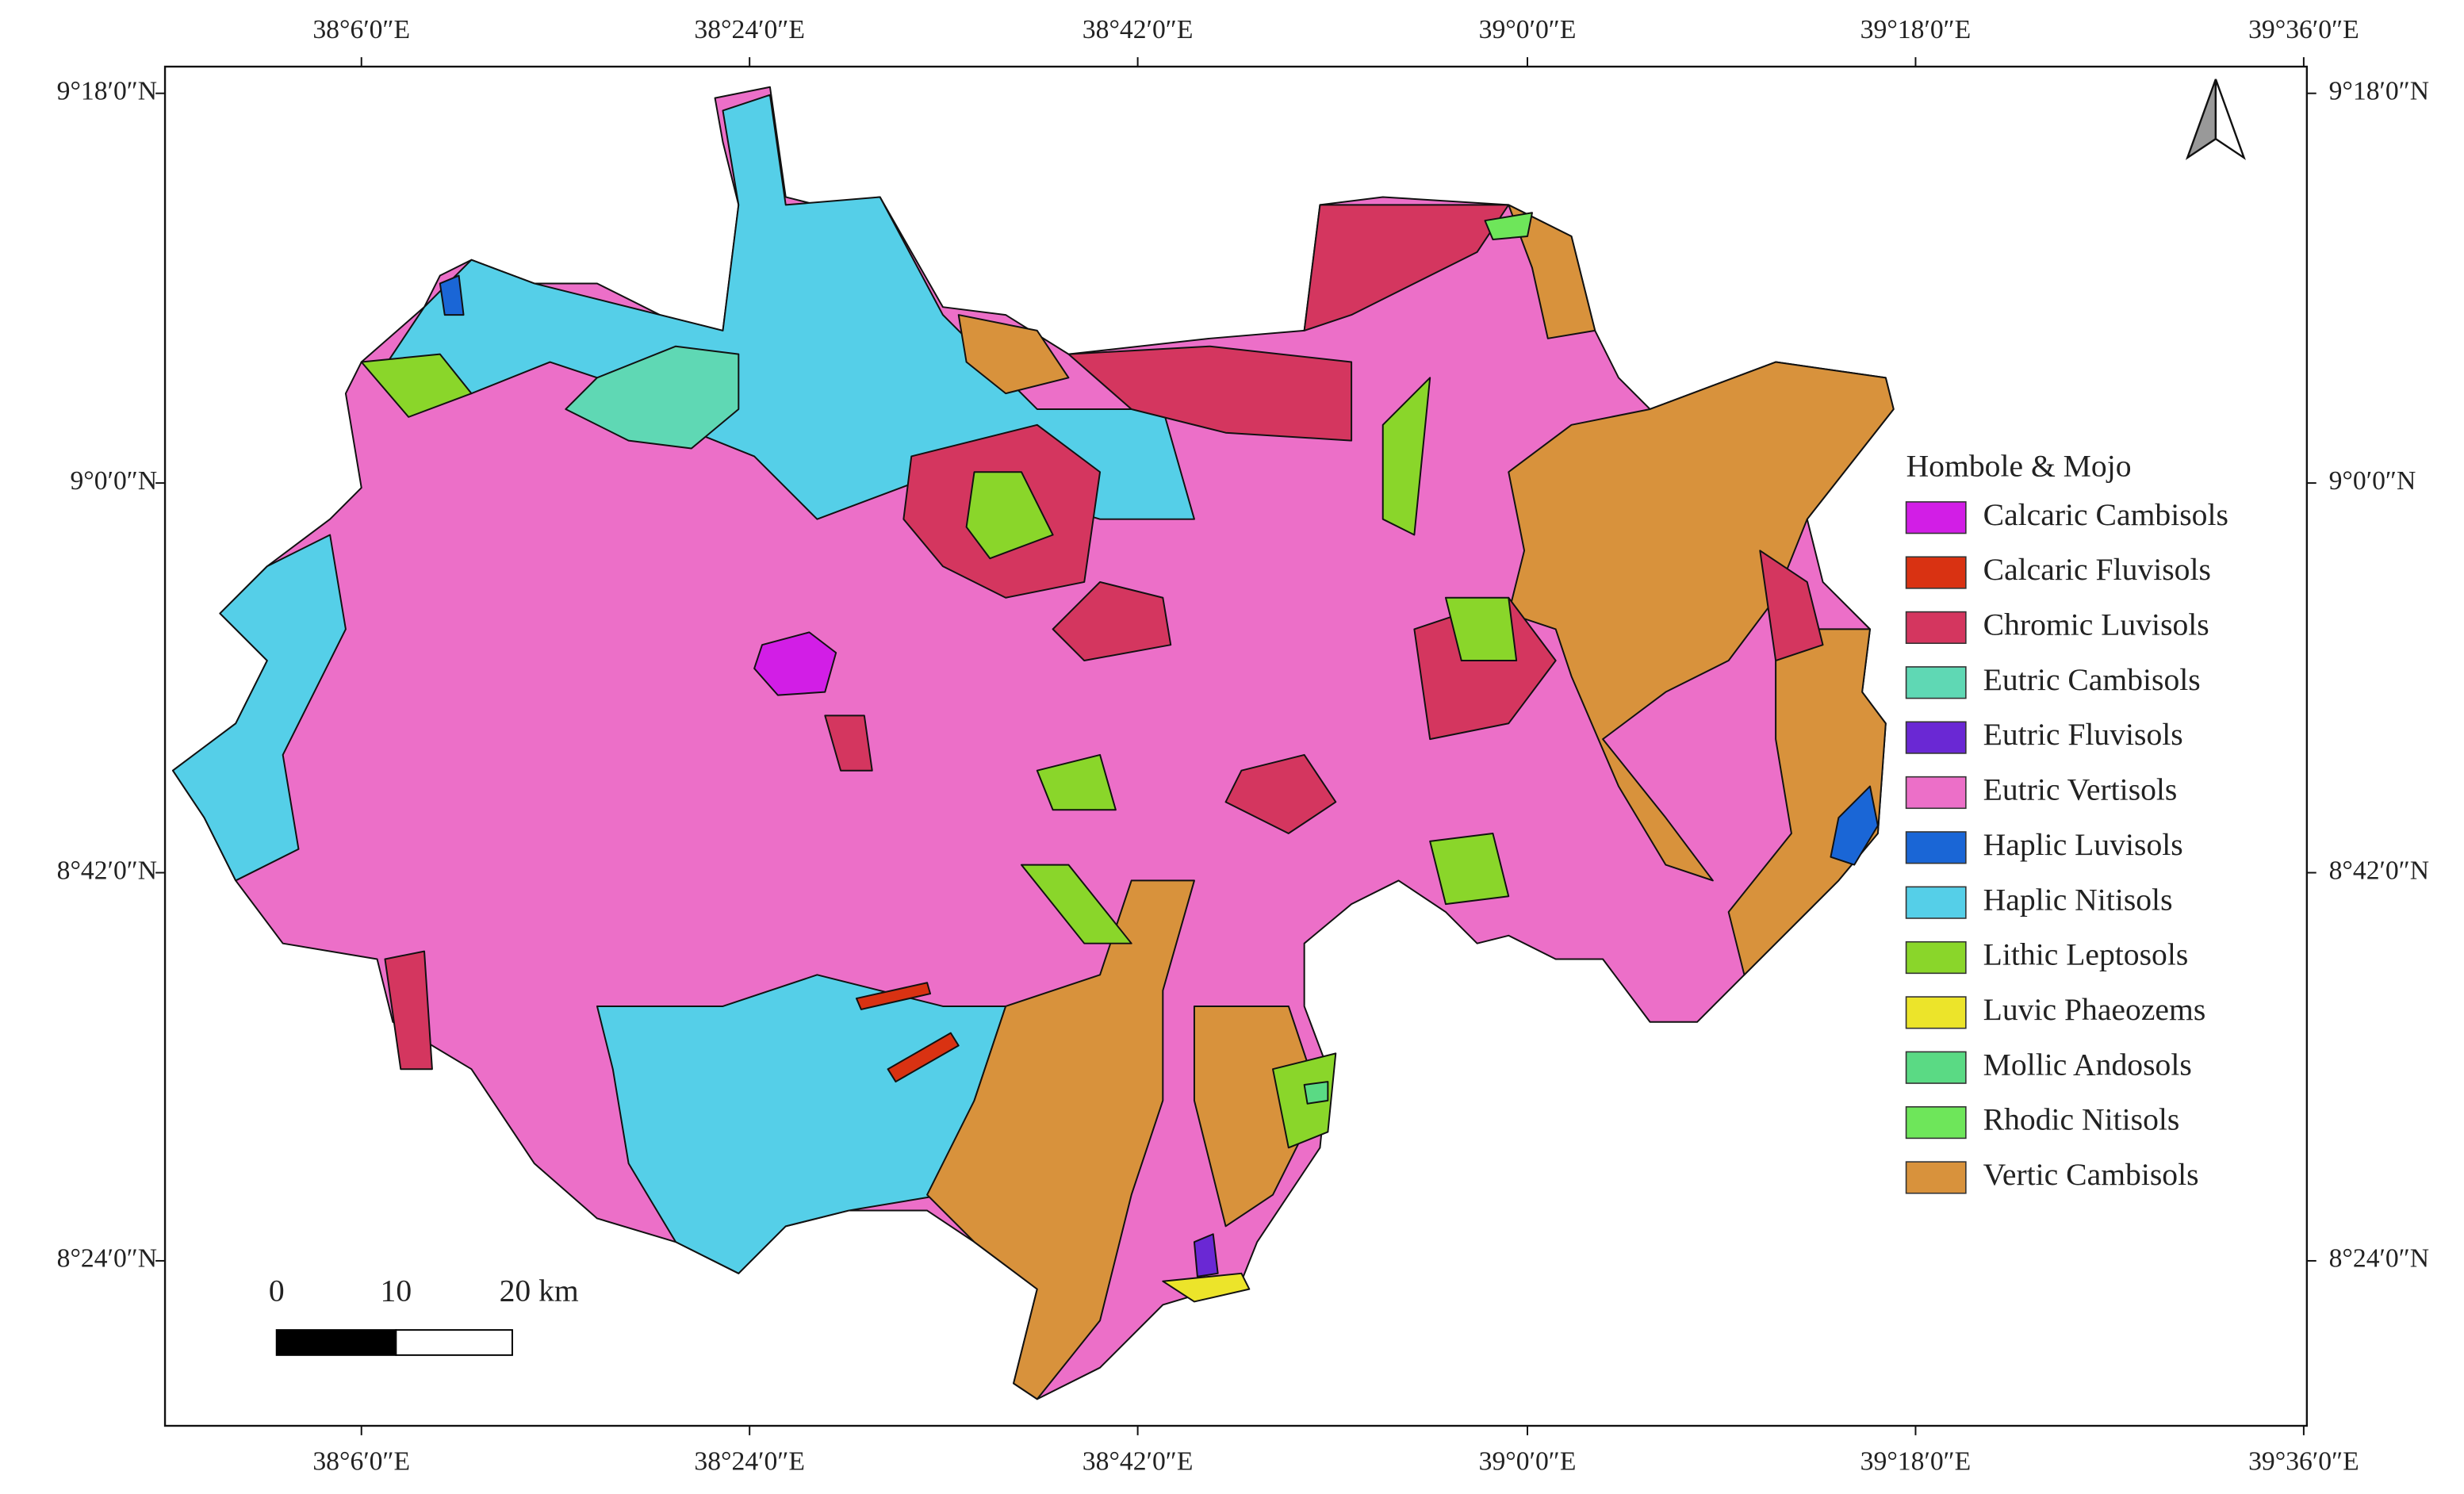  I want to click on legend-label: Calcaric Fluvisols, so click(2097, 569).